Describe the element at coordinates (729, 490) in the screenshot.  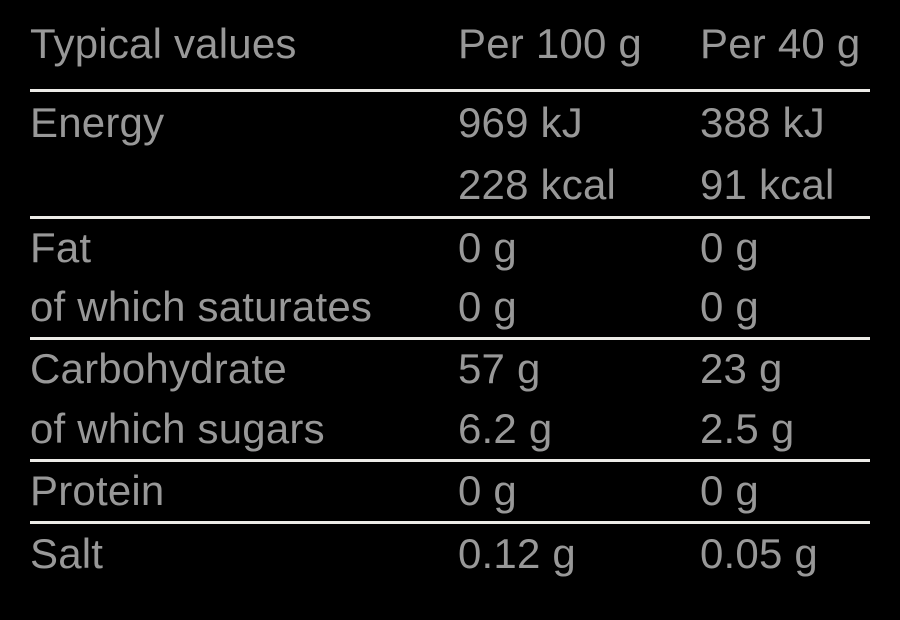
I see `protein-per40: 0 g` at that location.